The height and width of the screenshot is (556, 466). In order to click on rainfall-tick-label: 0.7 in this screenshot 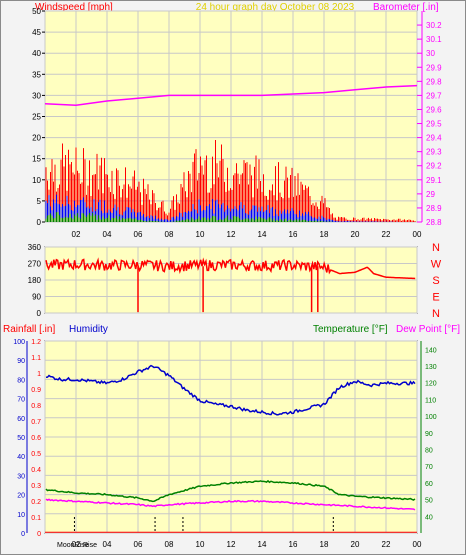, I will do `click(36, 422)`.